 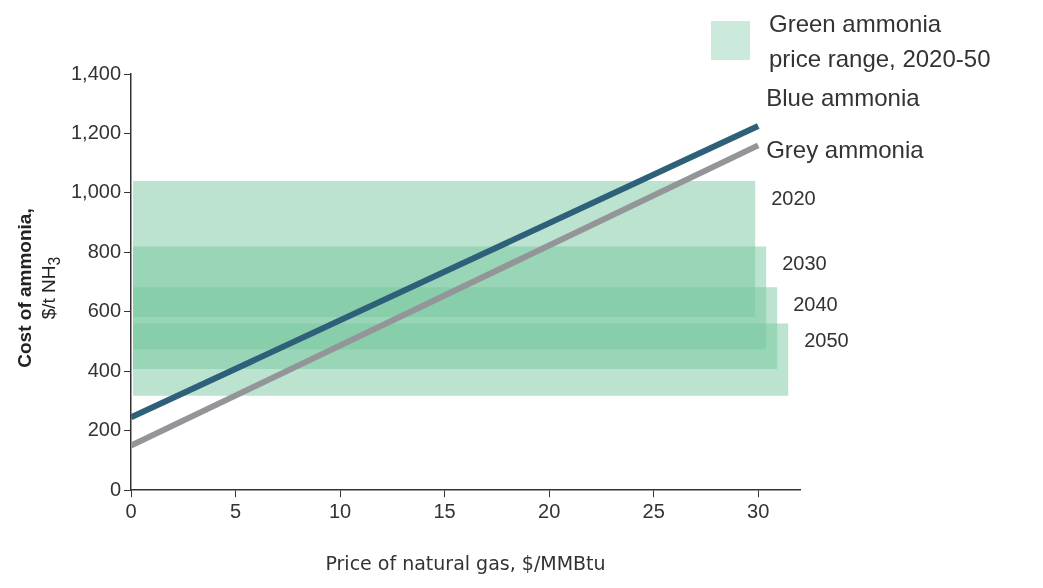 I want to click on y-tick-label: 1,200, so click(x=96, y=131).